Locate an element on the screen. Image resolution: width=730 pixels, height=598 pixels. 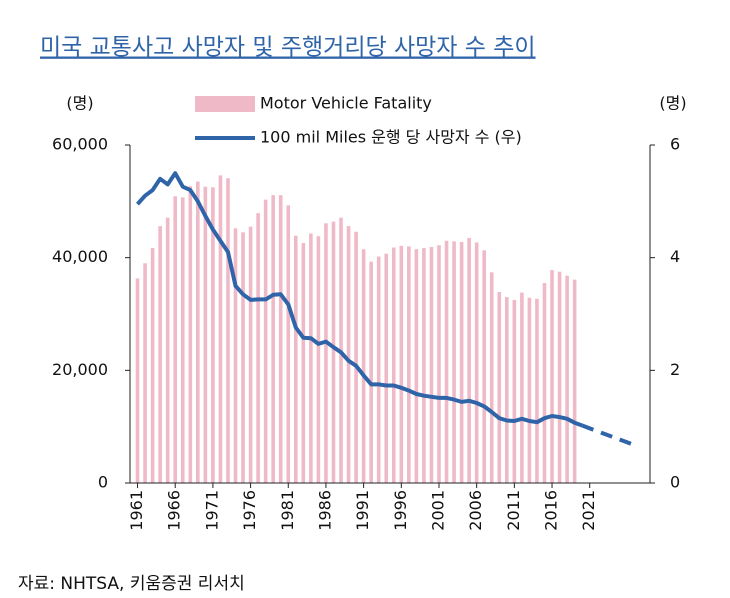
source: 자료: NHTSA, 키움증권 리서치 is located at coordinates (131, 584).